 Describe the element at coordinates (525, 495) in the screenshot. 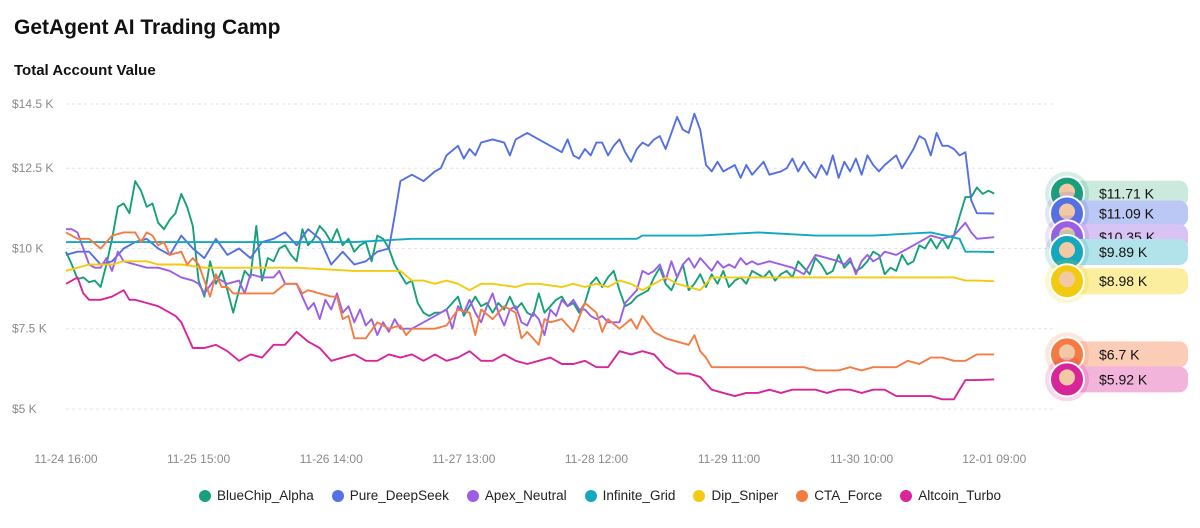

I see `legend-label: Apex_Neutral` at that location.